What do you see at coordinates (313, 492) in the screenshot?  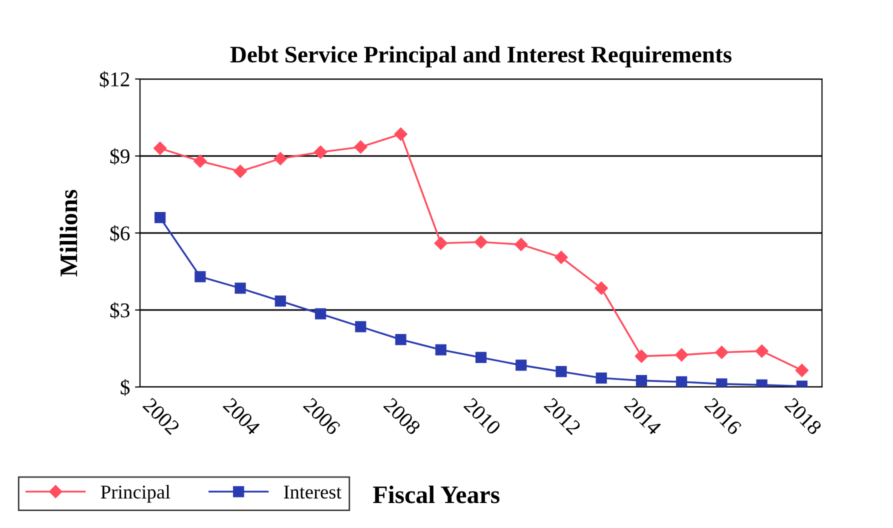 I see `legend-label: Interest` at bounding box center [313, 492].